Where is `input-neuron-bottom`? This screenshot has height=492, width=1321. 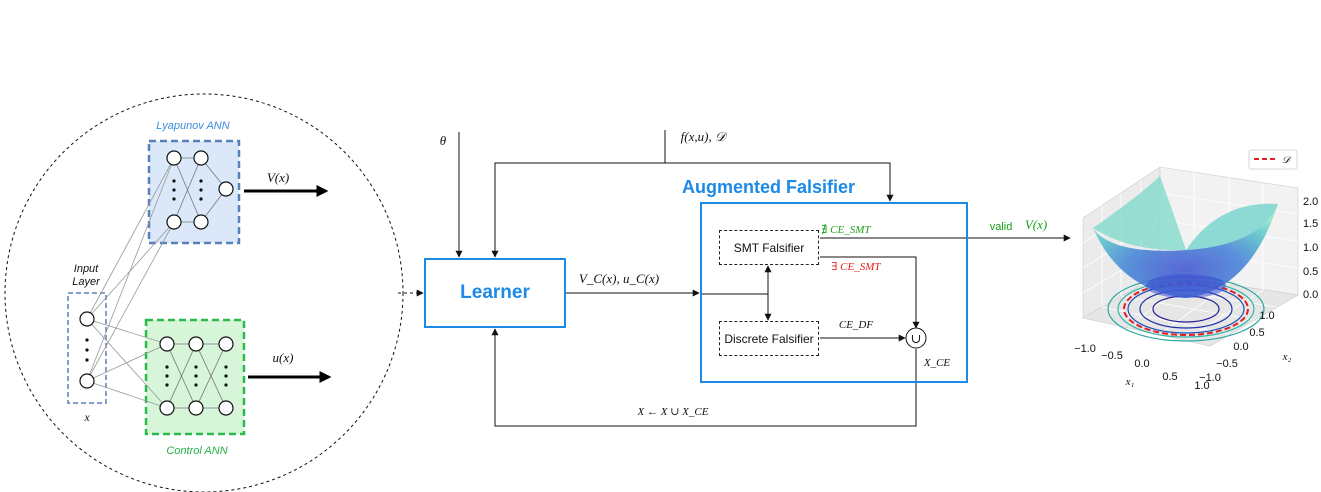
input-neuron-bottom is located at coordinates (87, 381).